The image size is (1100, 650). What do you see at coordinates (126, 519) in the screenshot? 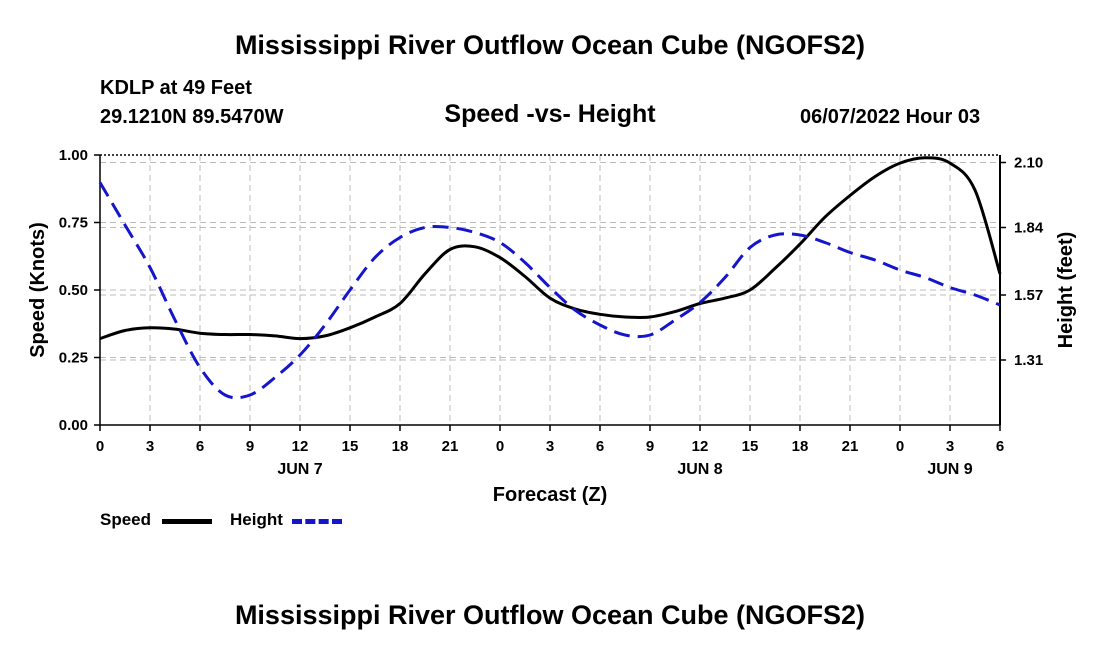
I see `legend-speed-label: Speed` at bounding box center [126, 519].